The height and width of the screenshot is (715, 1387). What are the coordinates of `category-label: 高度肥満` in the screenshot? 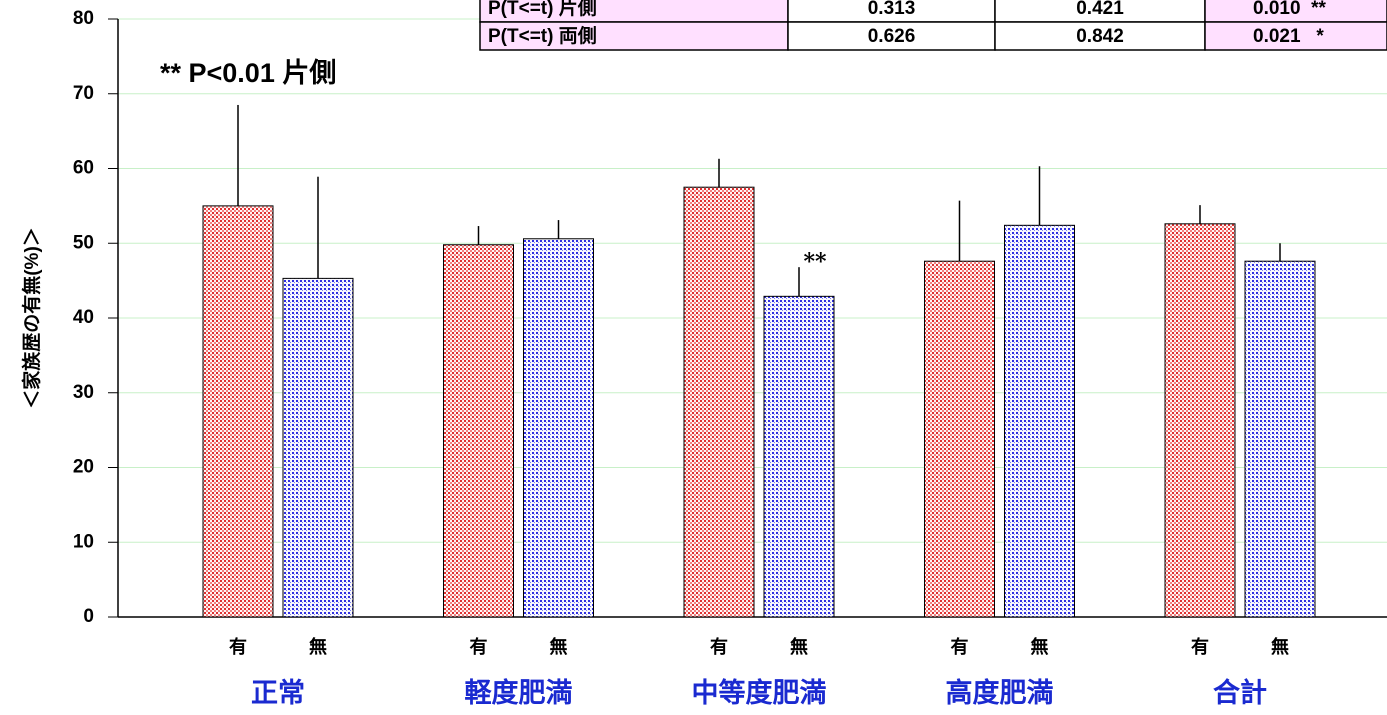 It's located at (1000, 692).